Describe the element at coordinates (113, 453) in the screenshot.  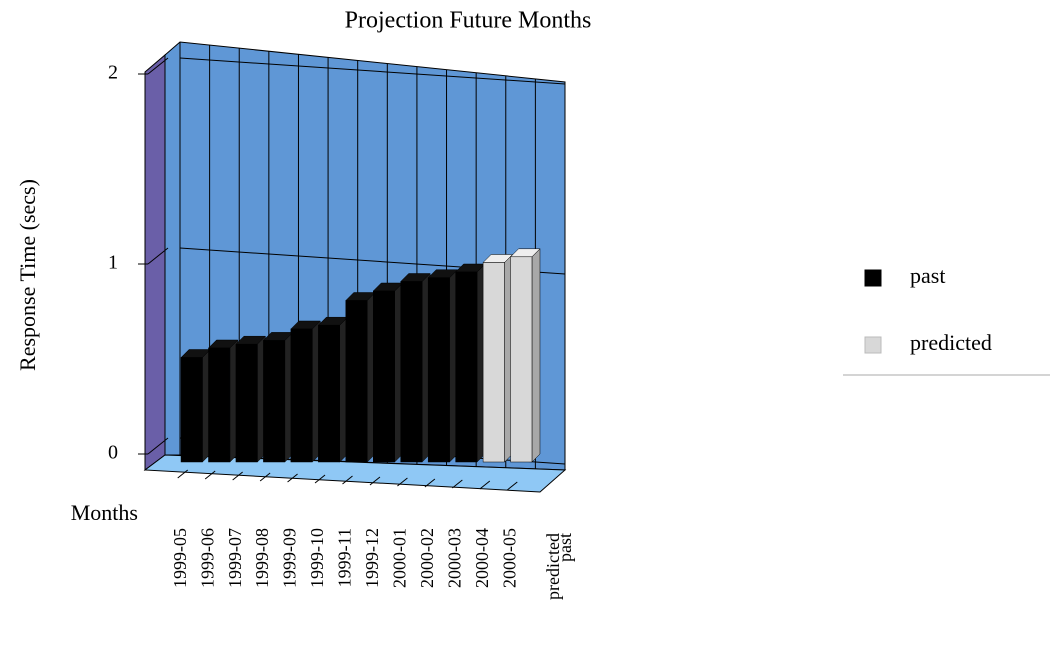
I see `y-tick-label: 0` at that location.